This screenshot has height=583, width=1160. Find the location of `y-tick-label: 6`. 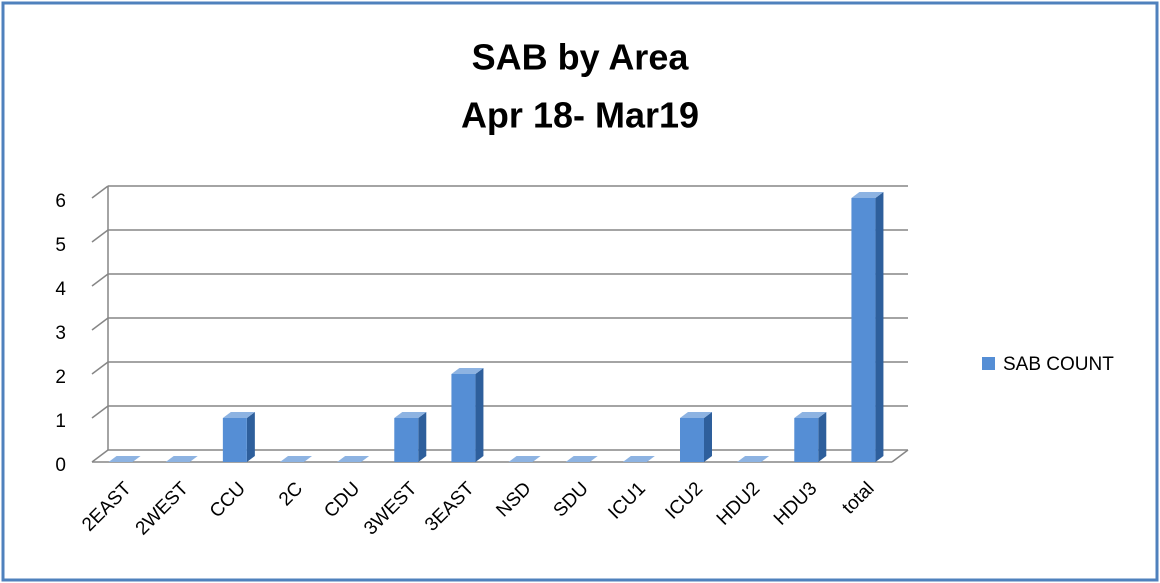

y-tick-label: 6 is located at coordinates (60, 201).